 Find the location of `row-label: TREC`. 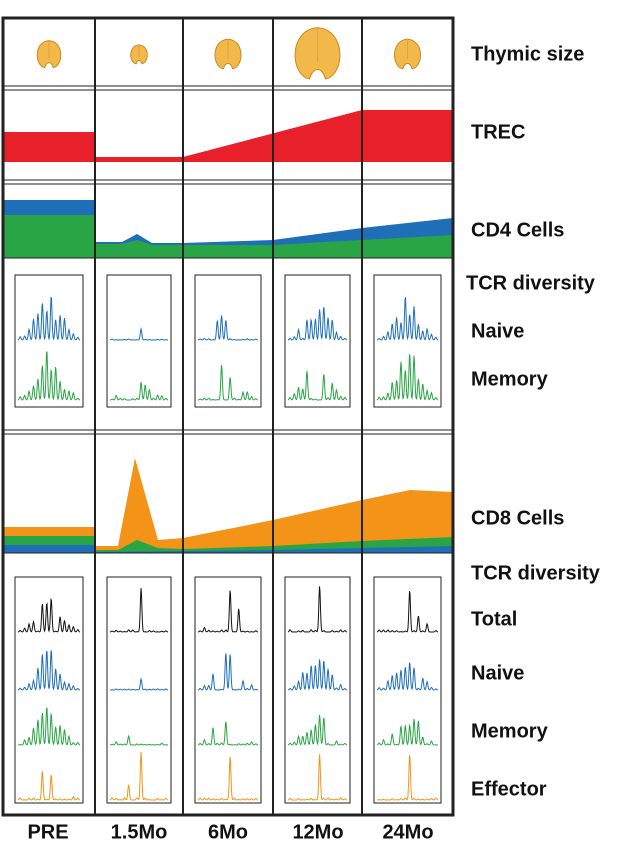

row-label: TREC is located at coordinates (498, 132).